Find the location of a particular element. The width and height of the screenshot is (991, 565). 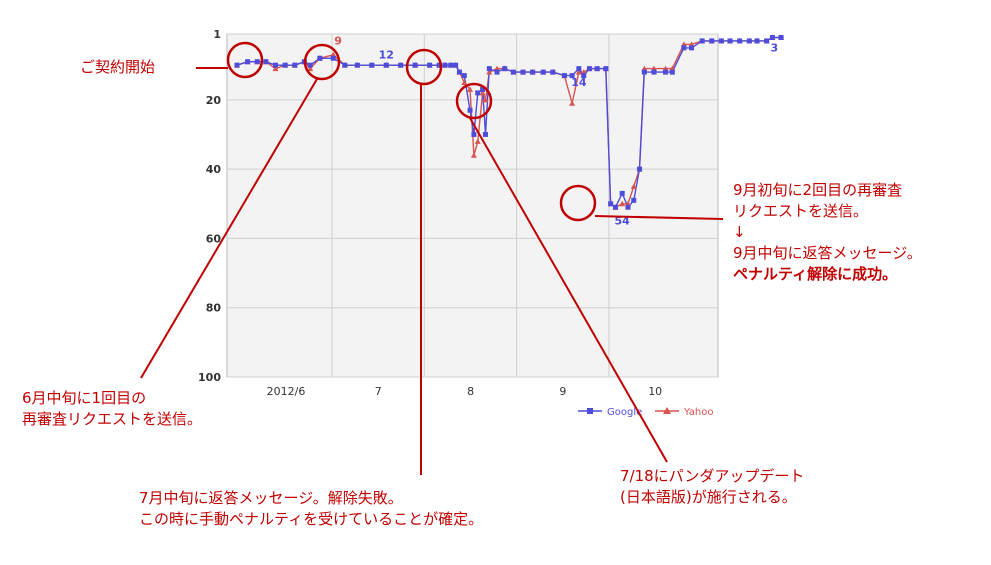

data-label: 3 is located at coordinates (775, 47).